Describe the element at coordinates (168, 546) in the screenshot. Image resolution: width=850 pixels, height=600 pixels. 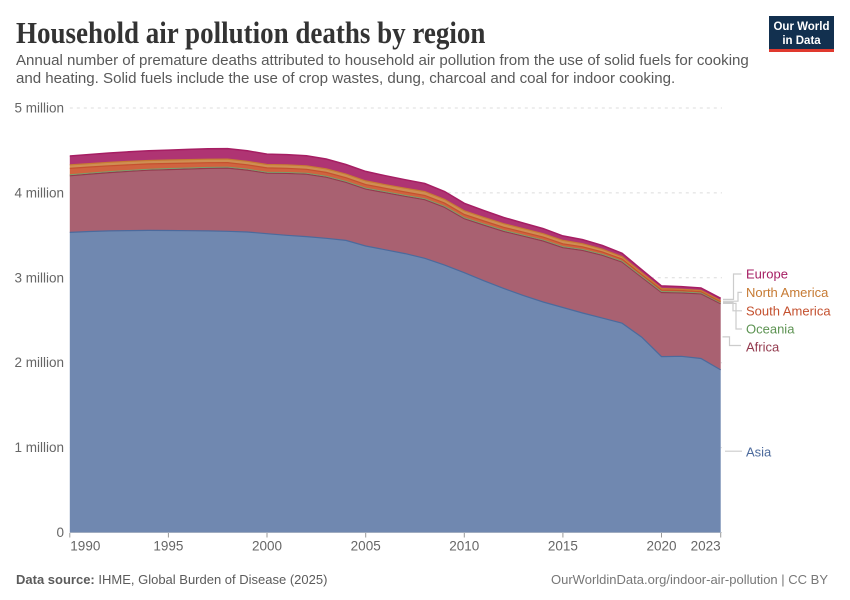
I see `svg-text: 1995` at that location.